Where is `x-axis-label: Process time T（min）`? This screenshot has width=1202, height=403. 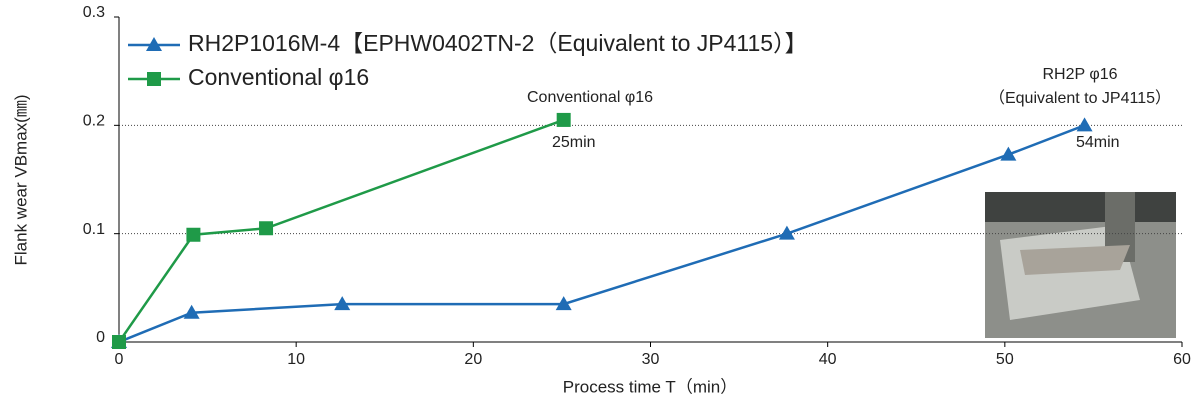
x-axis-label: Process time T（min） is located at coordinates (650, 386).